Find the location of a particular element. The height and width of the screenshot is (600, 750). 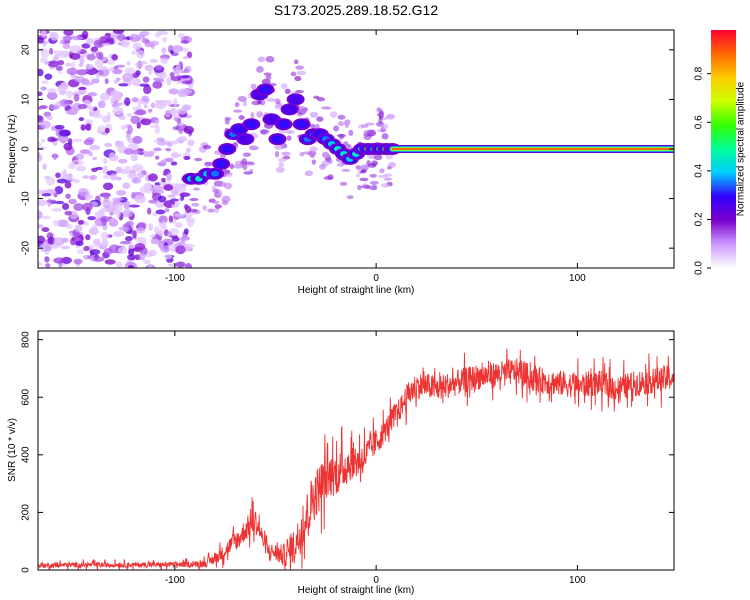

colorbar-gradient is located at coordinates (723, 149).